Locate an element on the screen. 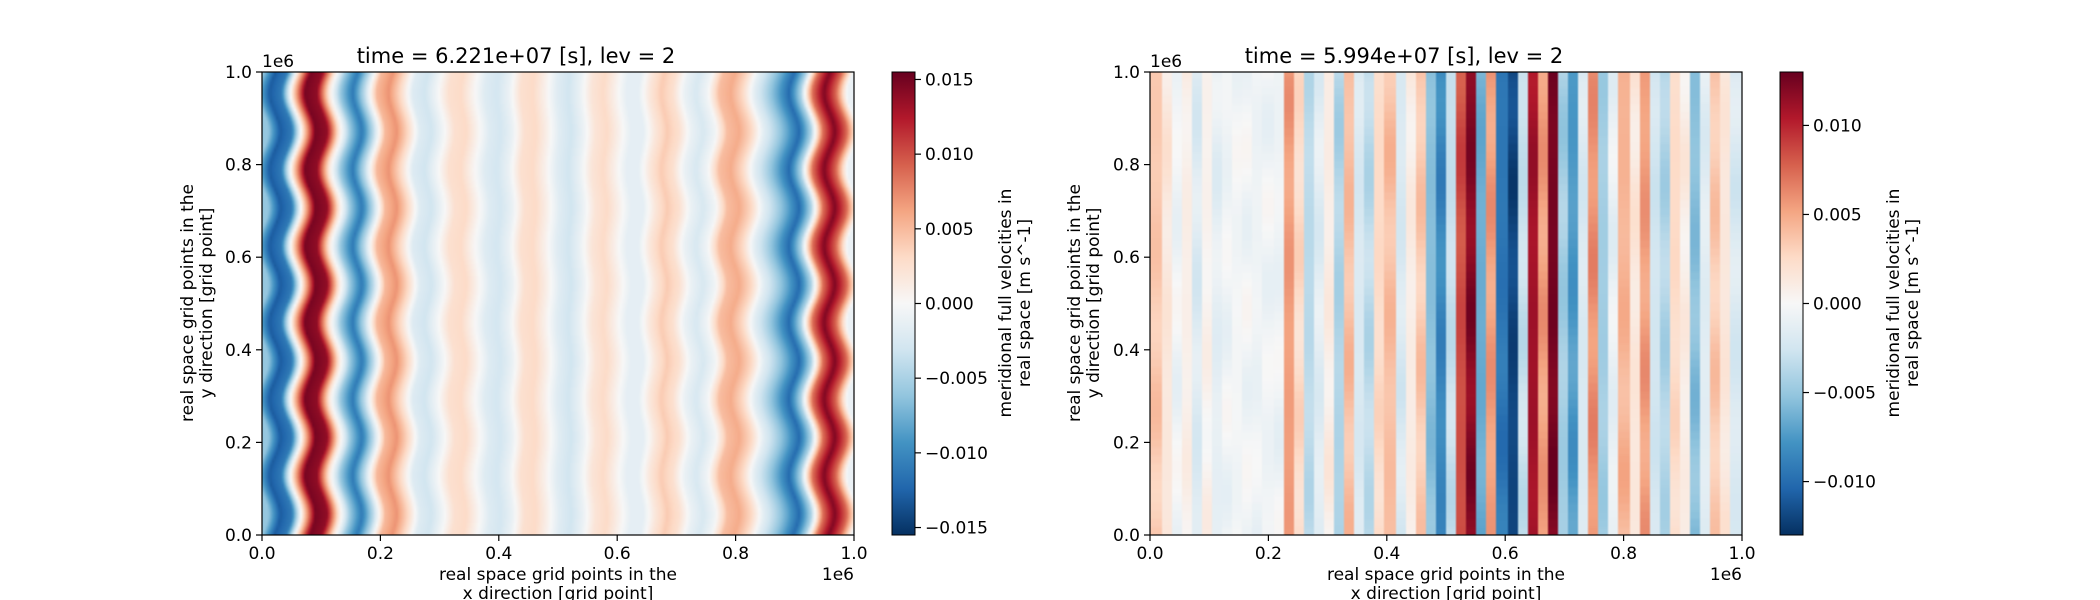 This screenshot has height=600, width=2100. y-axis-label-2b: y direction [grid point] is located at coordinates (1094, 303).